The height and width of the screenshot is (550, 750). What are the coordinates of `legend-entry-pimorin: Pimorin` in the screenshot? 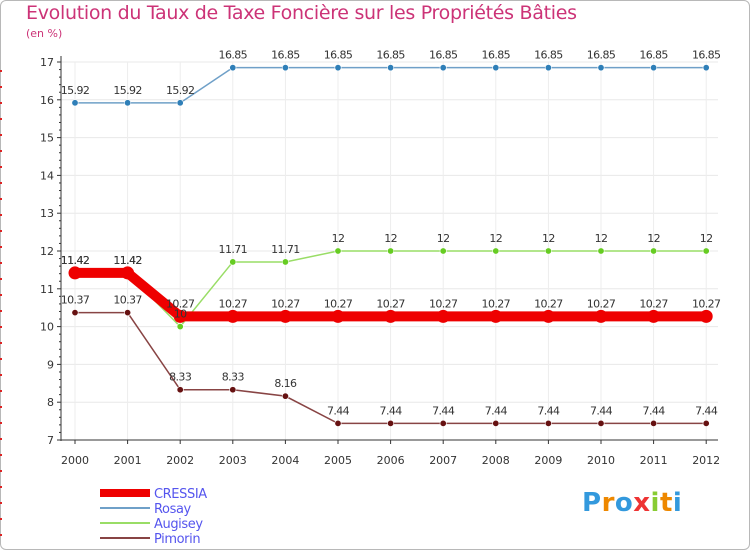 It's located at (150, 539).